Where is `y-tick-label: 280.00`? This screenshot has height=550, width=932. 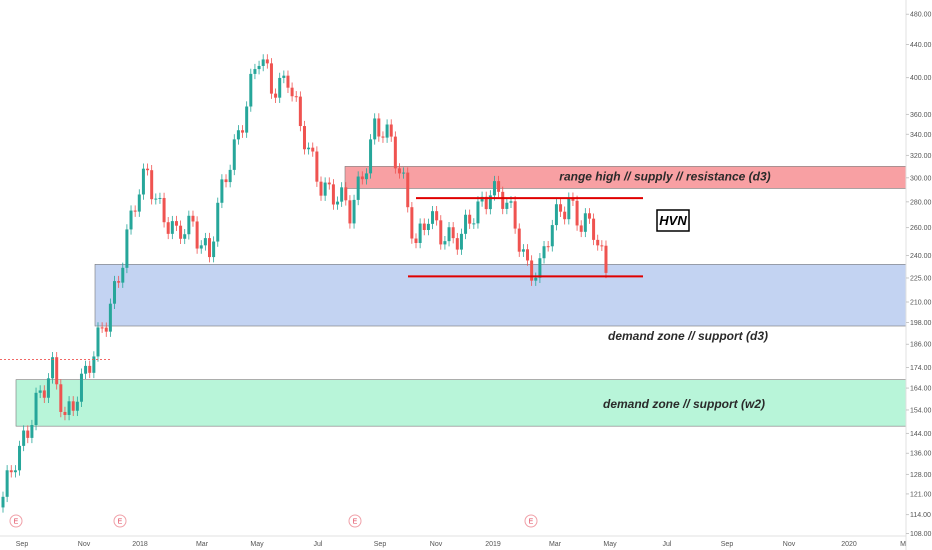 y-tick-label: 280.00 is located at coordinates (921, 202).